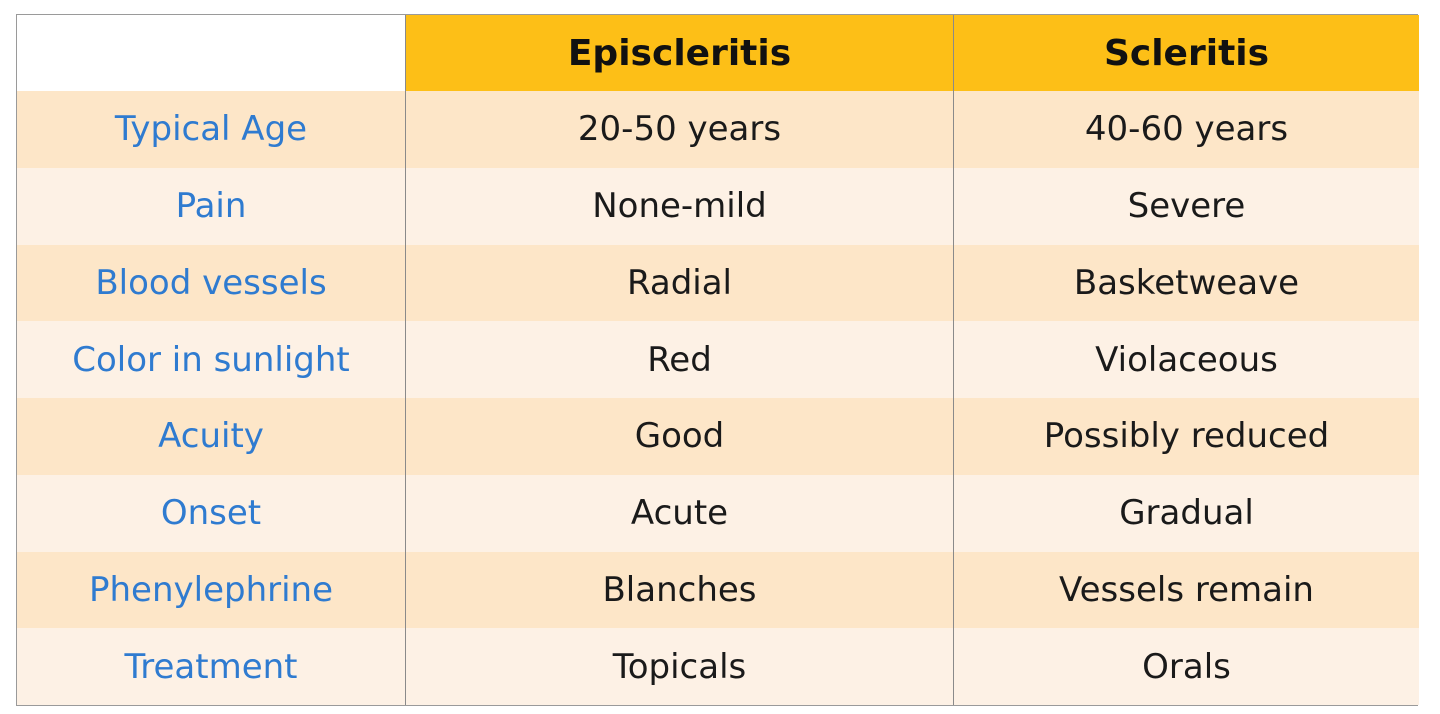 The image size is (1440, 714). I want to click on table-cell: None-mild, so click(679, 206).